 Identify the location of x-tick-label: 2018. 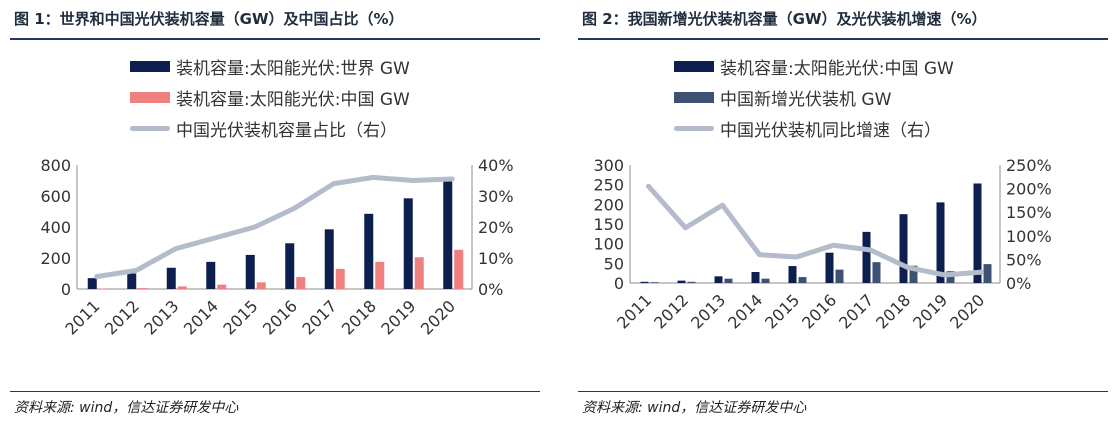
(893, 311).